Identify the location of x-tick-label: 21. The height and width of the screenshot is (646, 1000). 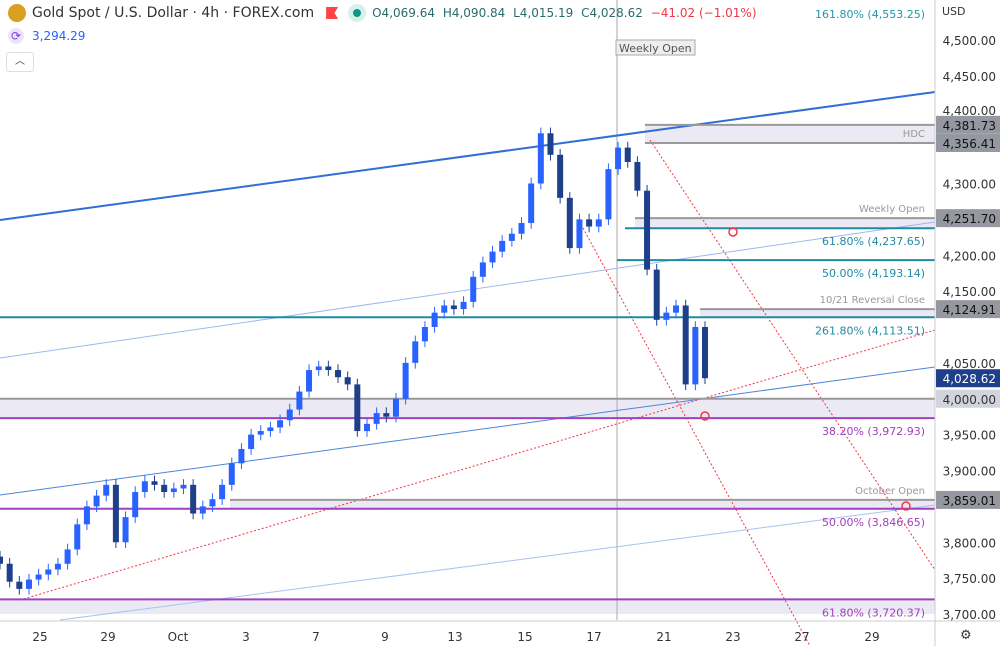
(663, 637).